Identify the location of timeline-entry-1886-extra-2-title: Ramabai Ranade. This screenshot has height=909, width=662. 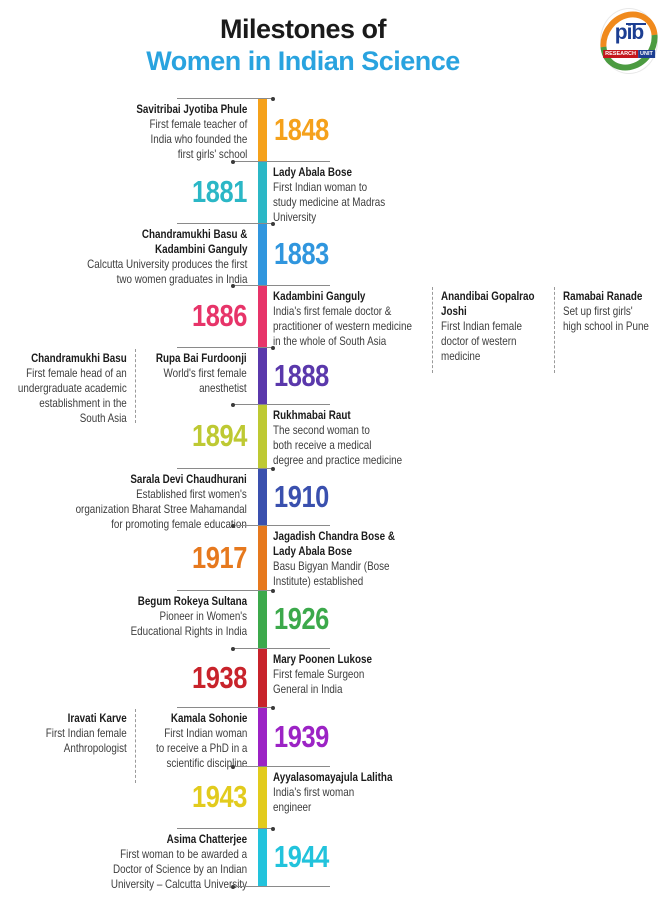
(603, 296).